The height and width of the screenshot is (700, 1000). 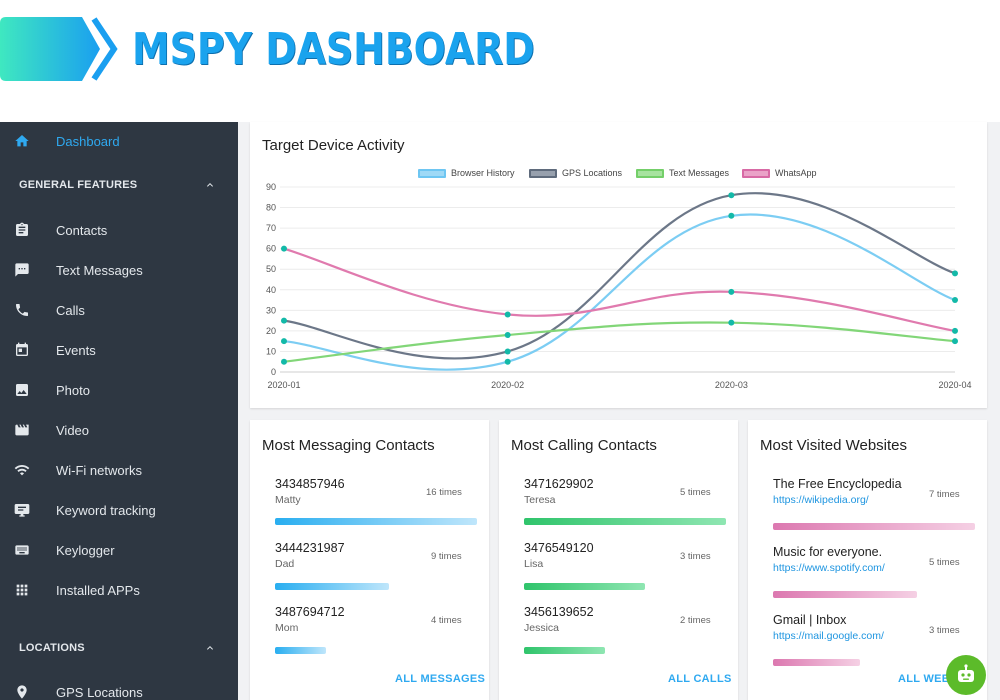 What do you see at coordinates (22, 270) in the screenshot?
I see `chat-icon` at bounding box center [22, 270].